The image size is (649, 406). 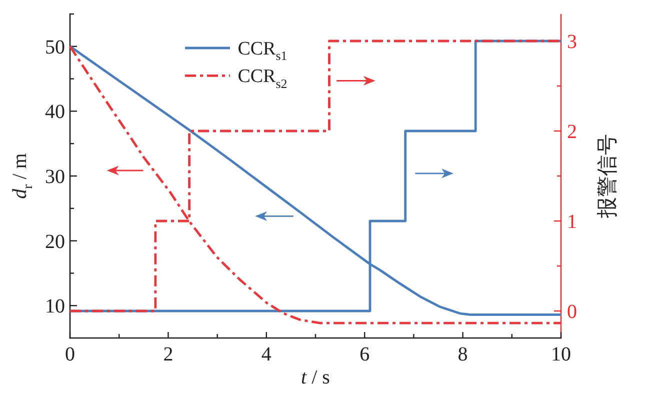 What do you see at coordinates (55, 47) in the screenshot?
I see `y-tick-label: 50` at bounding box center [55, 47].